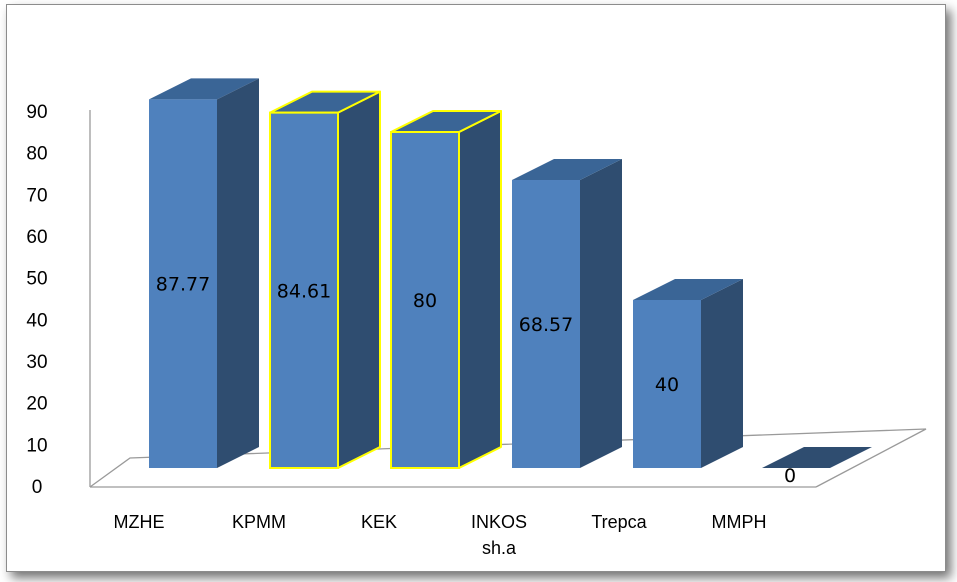 The image size is (957, 582). Describe the element at coordinates (619, 522) in the screenshot. I see `x-tick-label: Trepca` at that location.